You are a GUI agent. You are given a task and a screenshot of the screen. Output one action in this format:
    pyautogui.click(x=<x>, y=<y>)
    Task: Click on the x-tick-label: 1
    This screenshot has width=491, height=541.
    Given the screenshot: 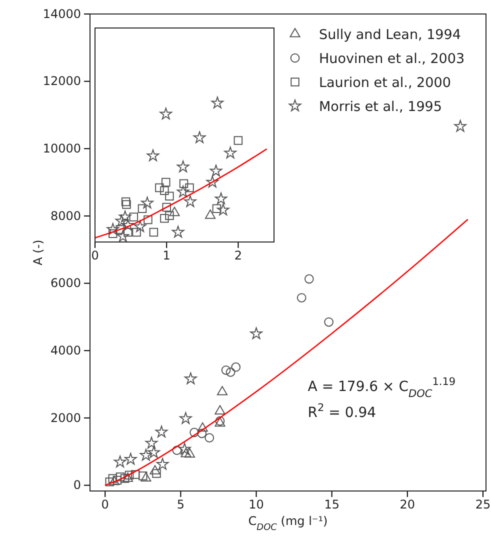 What is the action you would take?
    pyautogui.click(x=166, y=255)
    